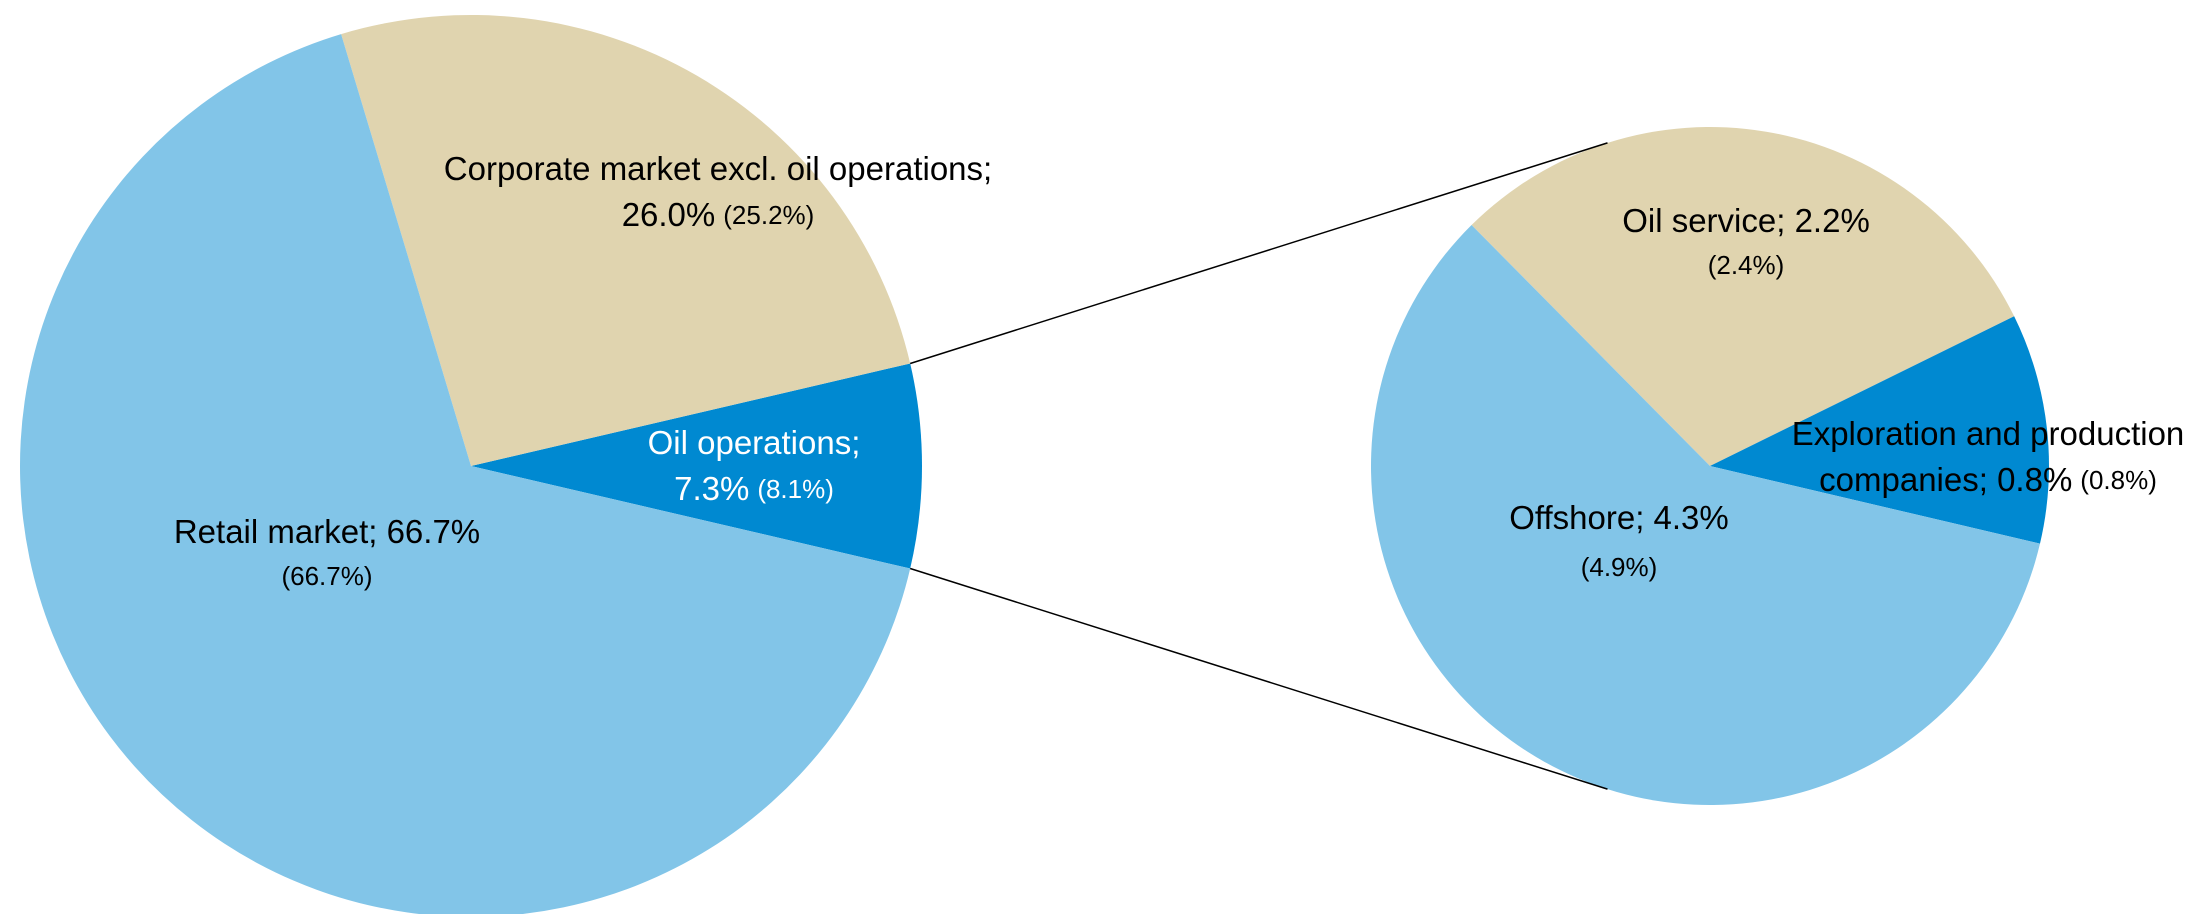  What do you see at coordinates (1619, 567) in the screenshot?
I see `comparison-label: (4.9%)` at bounding box center [1619, 567].